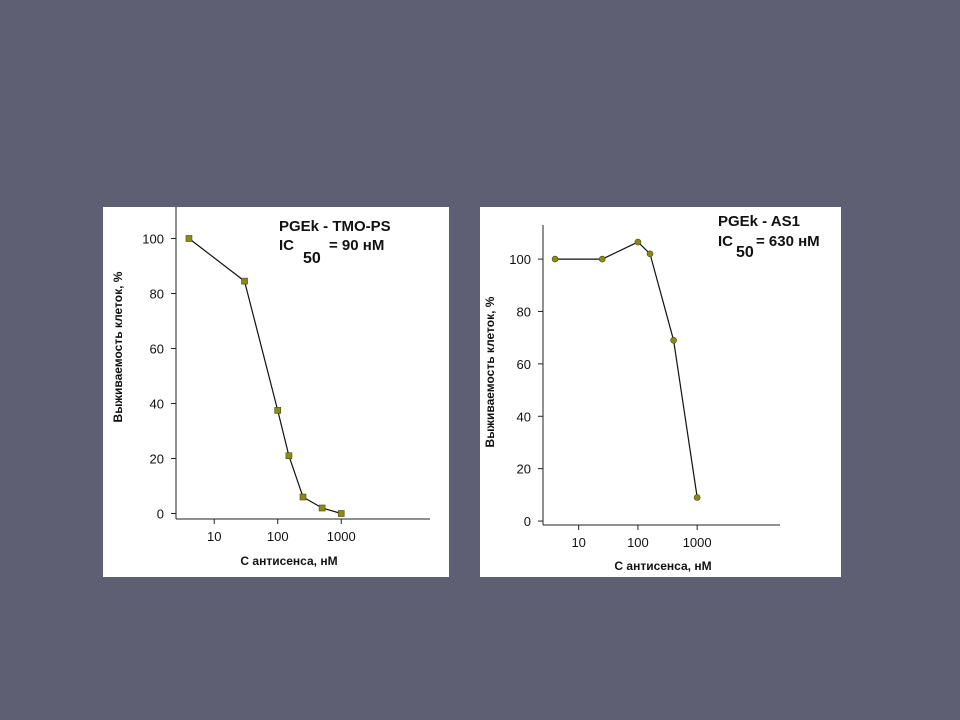  Describe the element at coordinates (356, 245) in the screenshot. I see `ic50-value: = 90 нМ` at that location.